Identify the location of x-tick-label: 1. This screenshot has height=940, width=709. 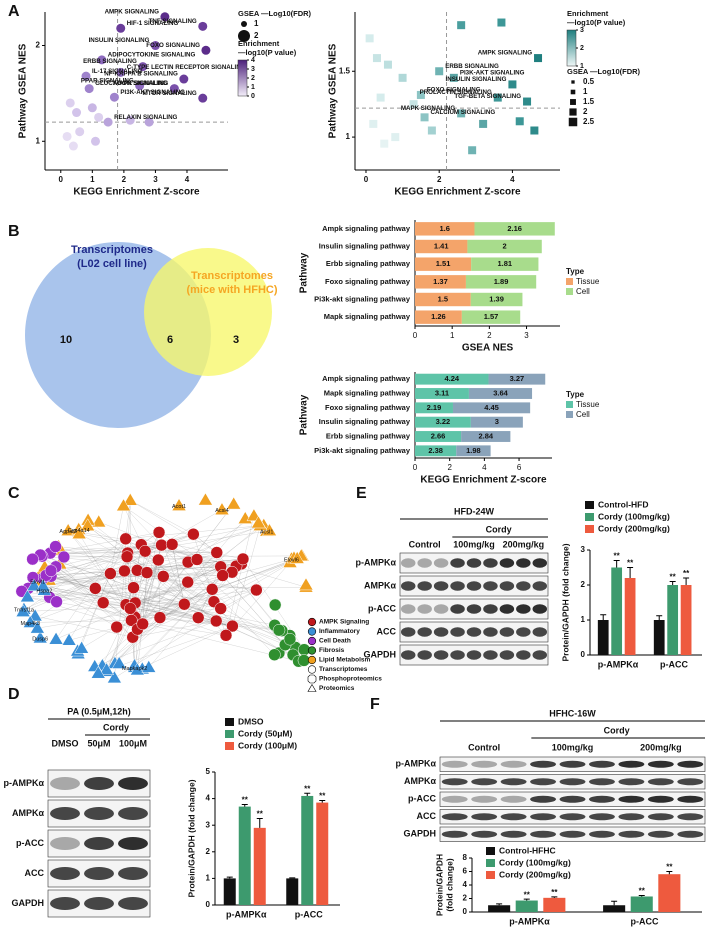
(92, 179).